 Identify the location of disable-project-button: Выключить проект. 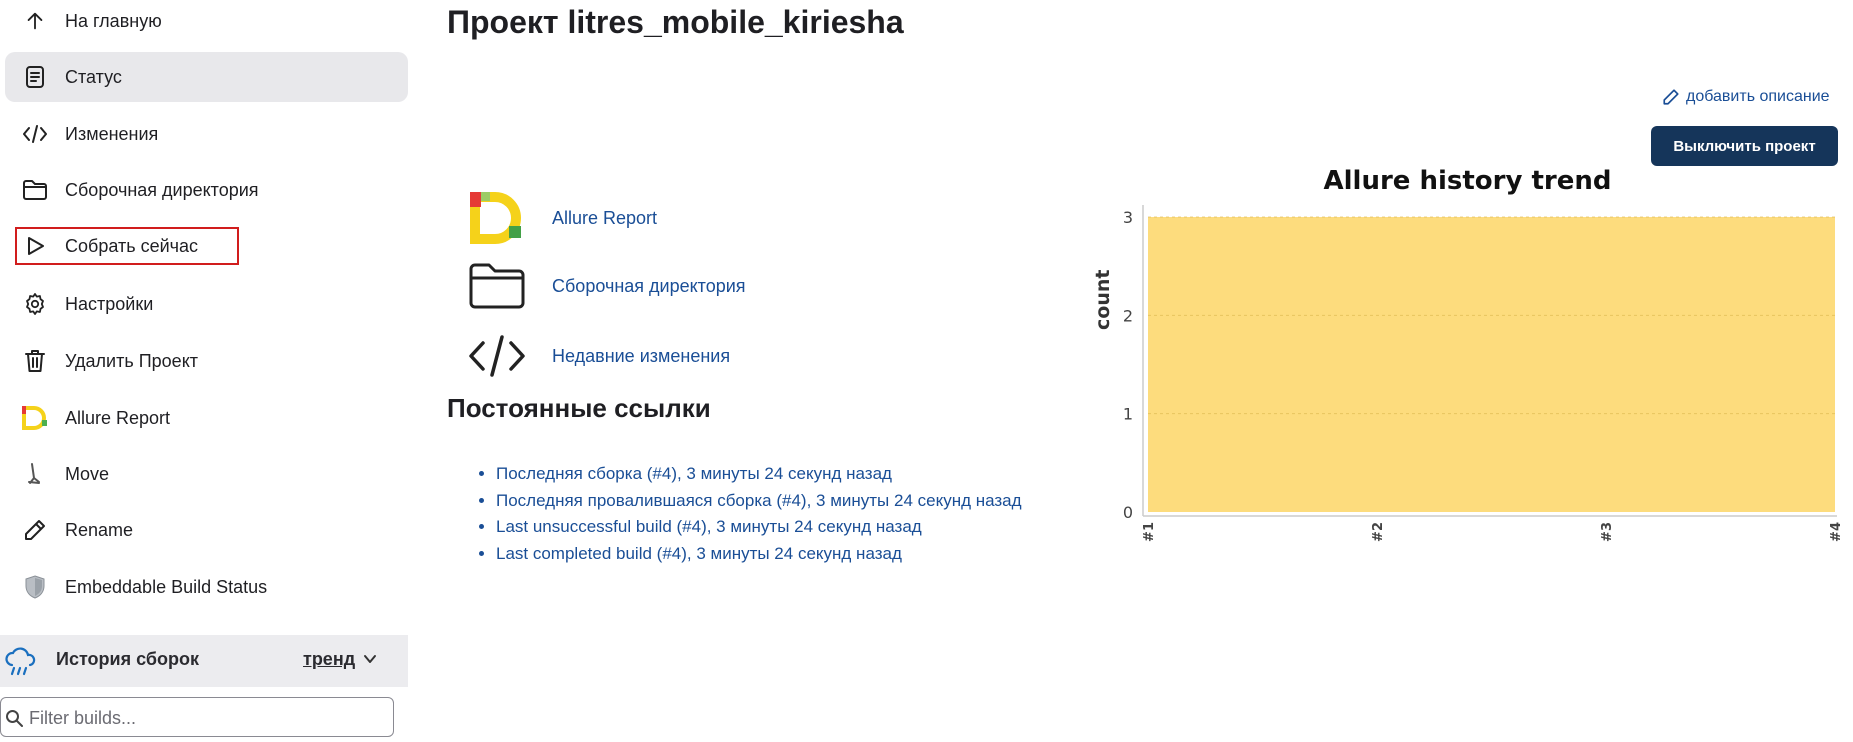
(1744, 146).